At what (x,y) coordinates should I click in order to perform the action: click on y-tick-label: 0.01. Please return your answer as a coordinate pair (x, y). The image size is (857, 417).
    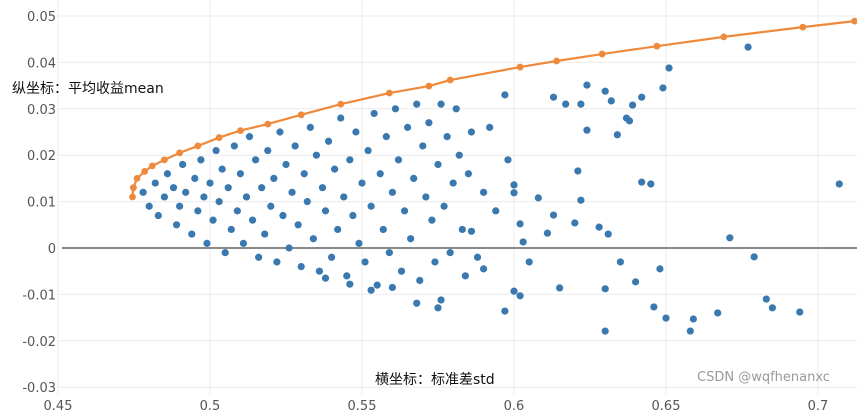
    Looking at the image, I should click on (41, 203).